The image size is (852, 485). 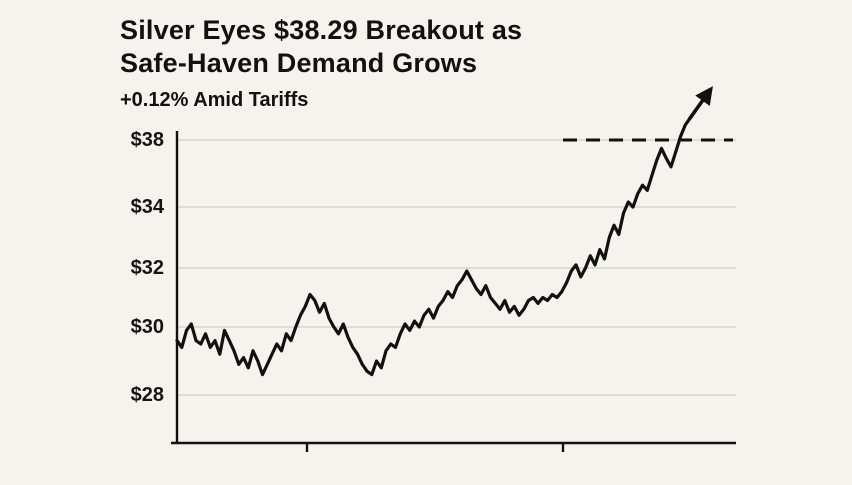 What do you see at coordinates (700, 103) in the screenshot?
I see `trend-arrow-icon` at bounding box center [700, 103].